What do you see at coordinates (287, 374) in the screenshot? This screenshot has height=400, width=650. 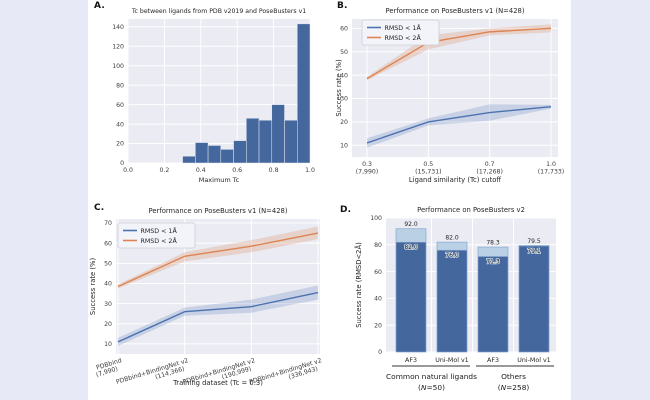 I see `svg-text: PDBbind+BindingNet v2(336,943)` at bounding box center [287, 374].